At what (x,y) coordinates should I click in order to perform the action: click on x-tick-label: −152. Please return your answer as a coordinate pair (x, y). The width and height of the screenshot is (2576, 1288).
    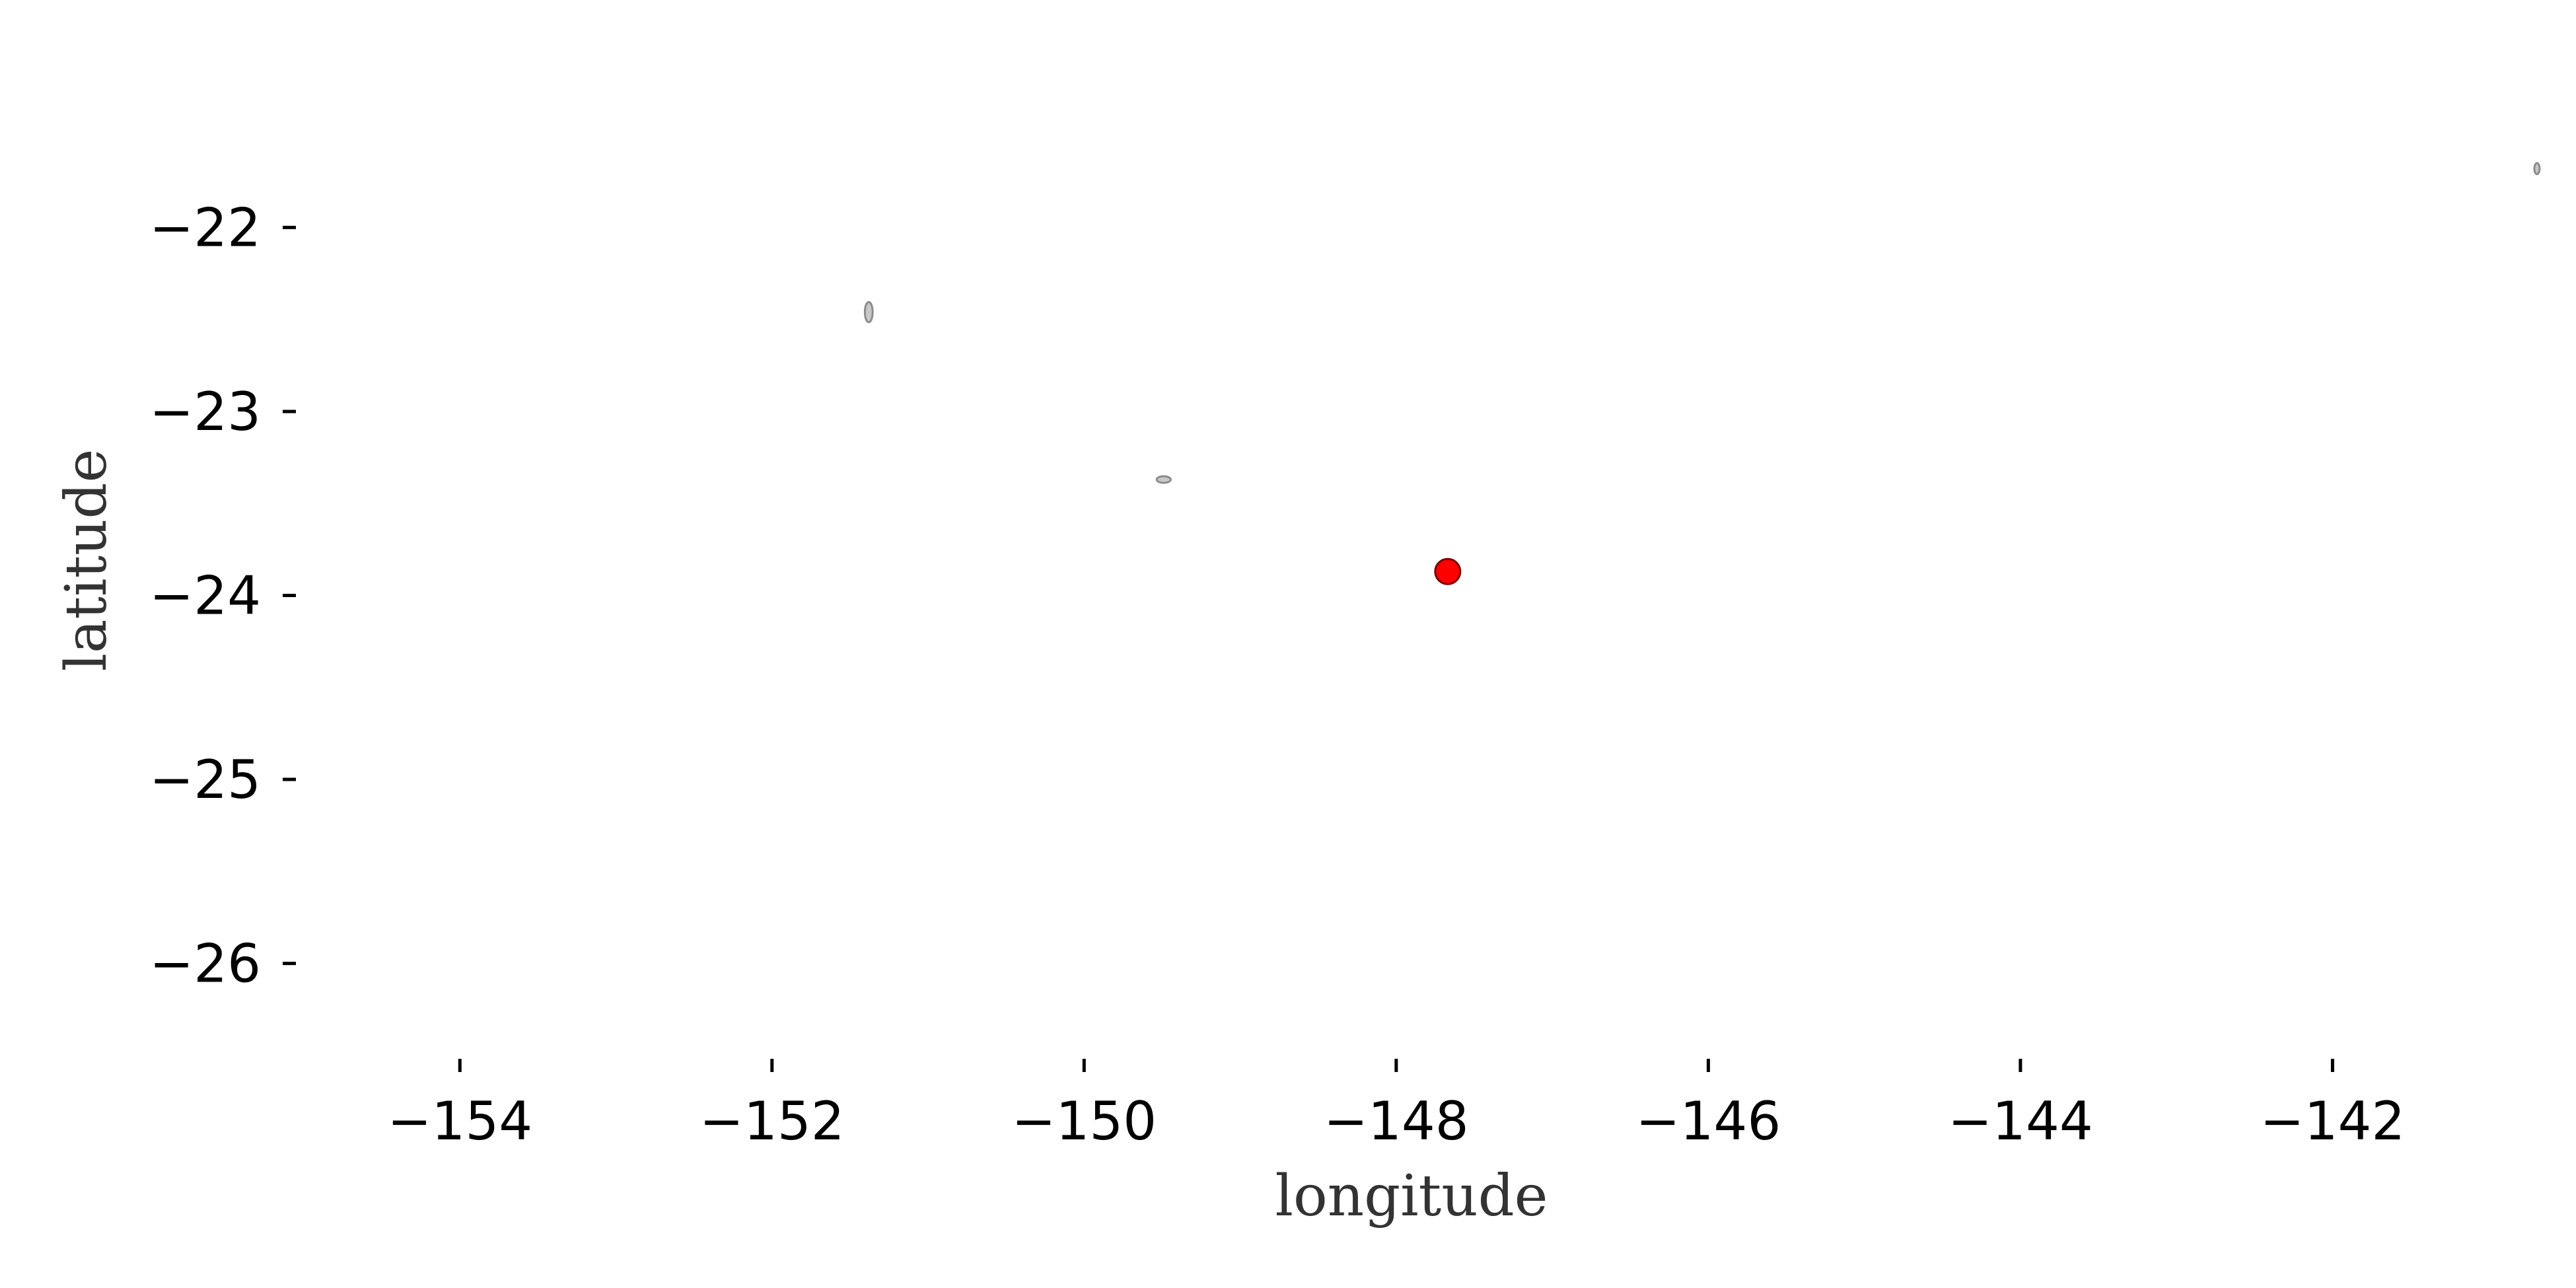
    Looking at the image, I should click on (772, 1122).